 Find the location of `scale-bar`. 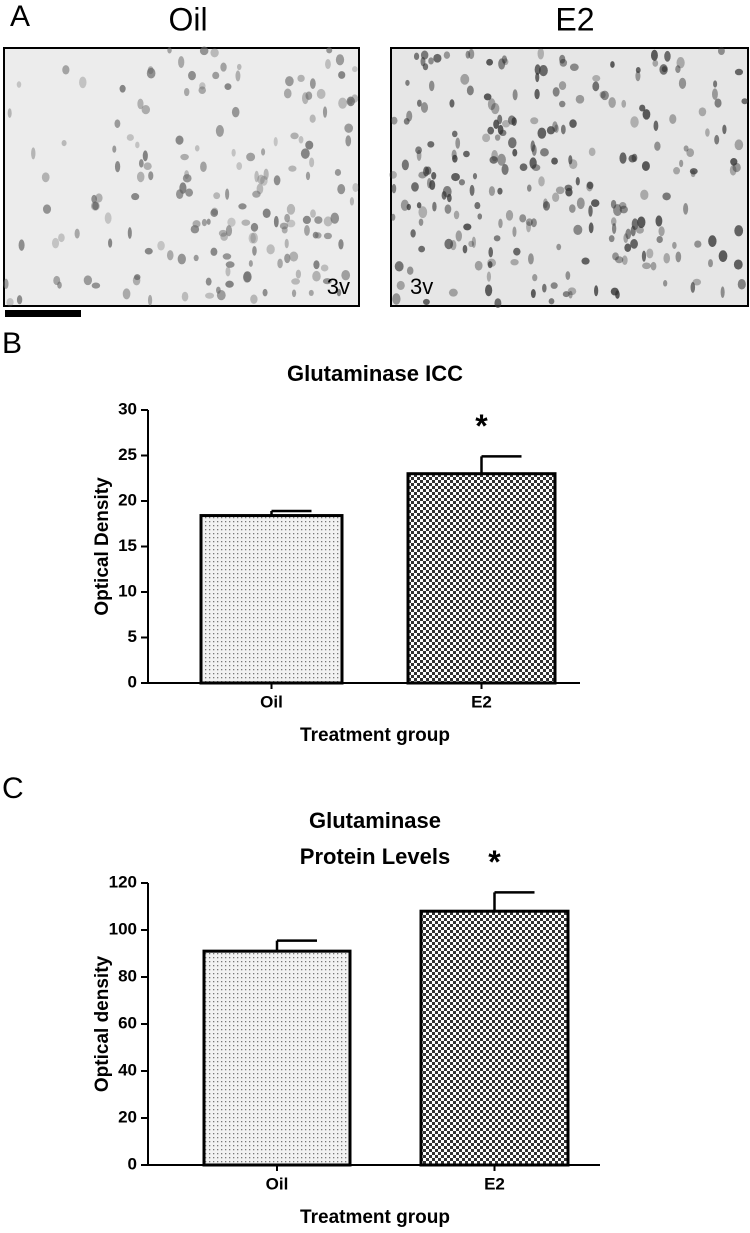

scale-bar is located at coordinates (43, 313).